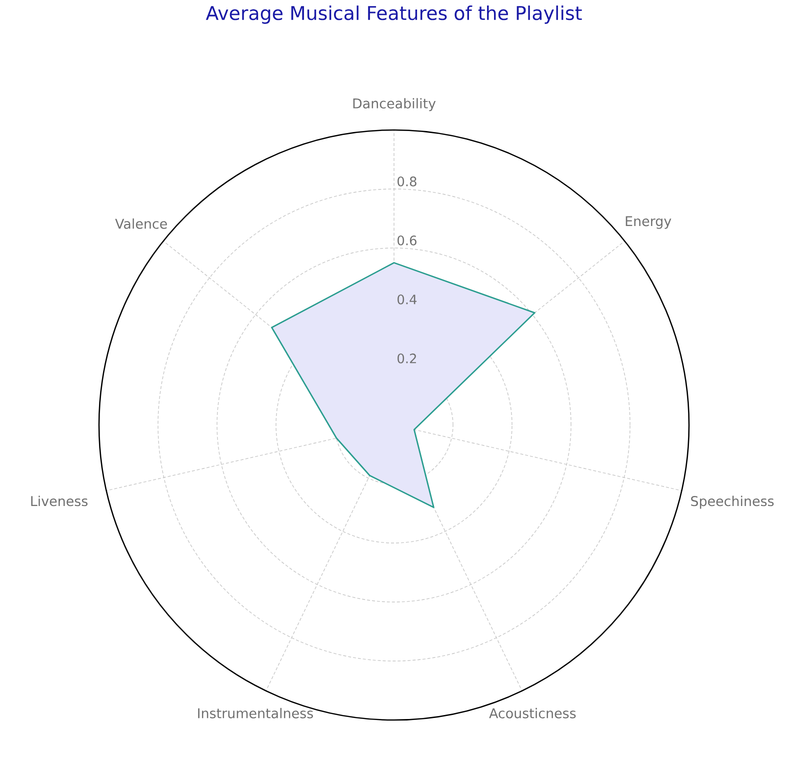  What do you see at coordinates (649, 222) in the screenshot?
I see `spoke-label: Energy` at bounding box center [649, 222].